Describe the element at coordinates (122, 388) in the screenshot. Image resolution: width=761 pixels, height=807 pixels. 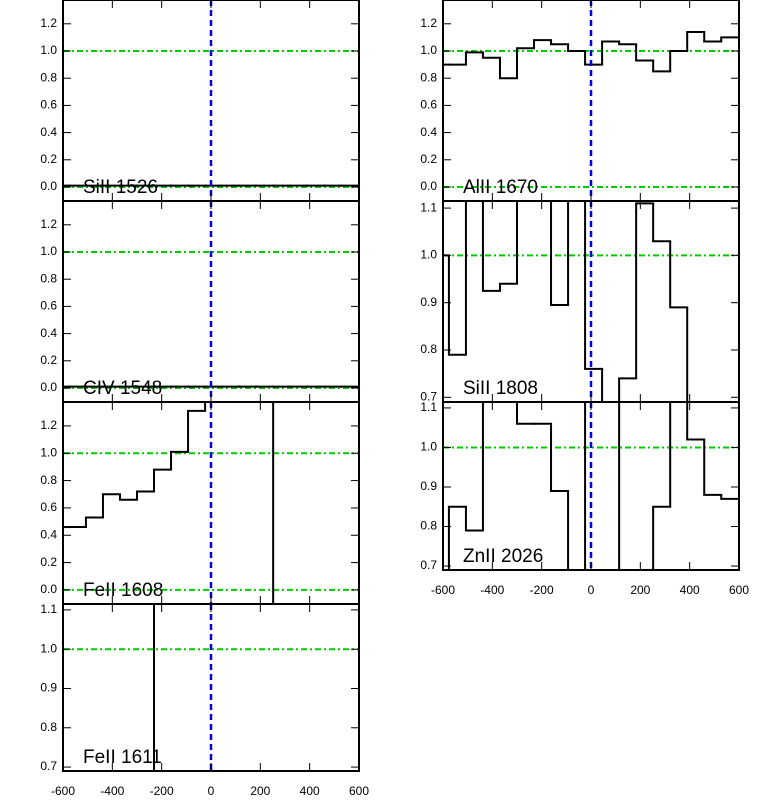
I see `panel-label: CIV 1548` at that location.